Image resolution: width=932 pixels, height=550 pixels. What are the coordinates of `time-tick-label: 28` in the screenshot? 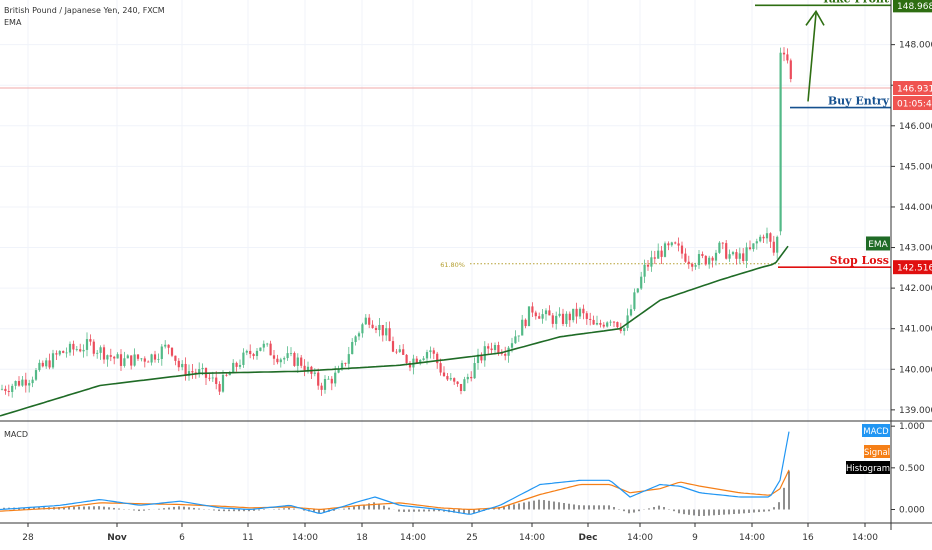 It's located at (28, 538).